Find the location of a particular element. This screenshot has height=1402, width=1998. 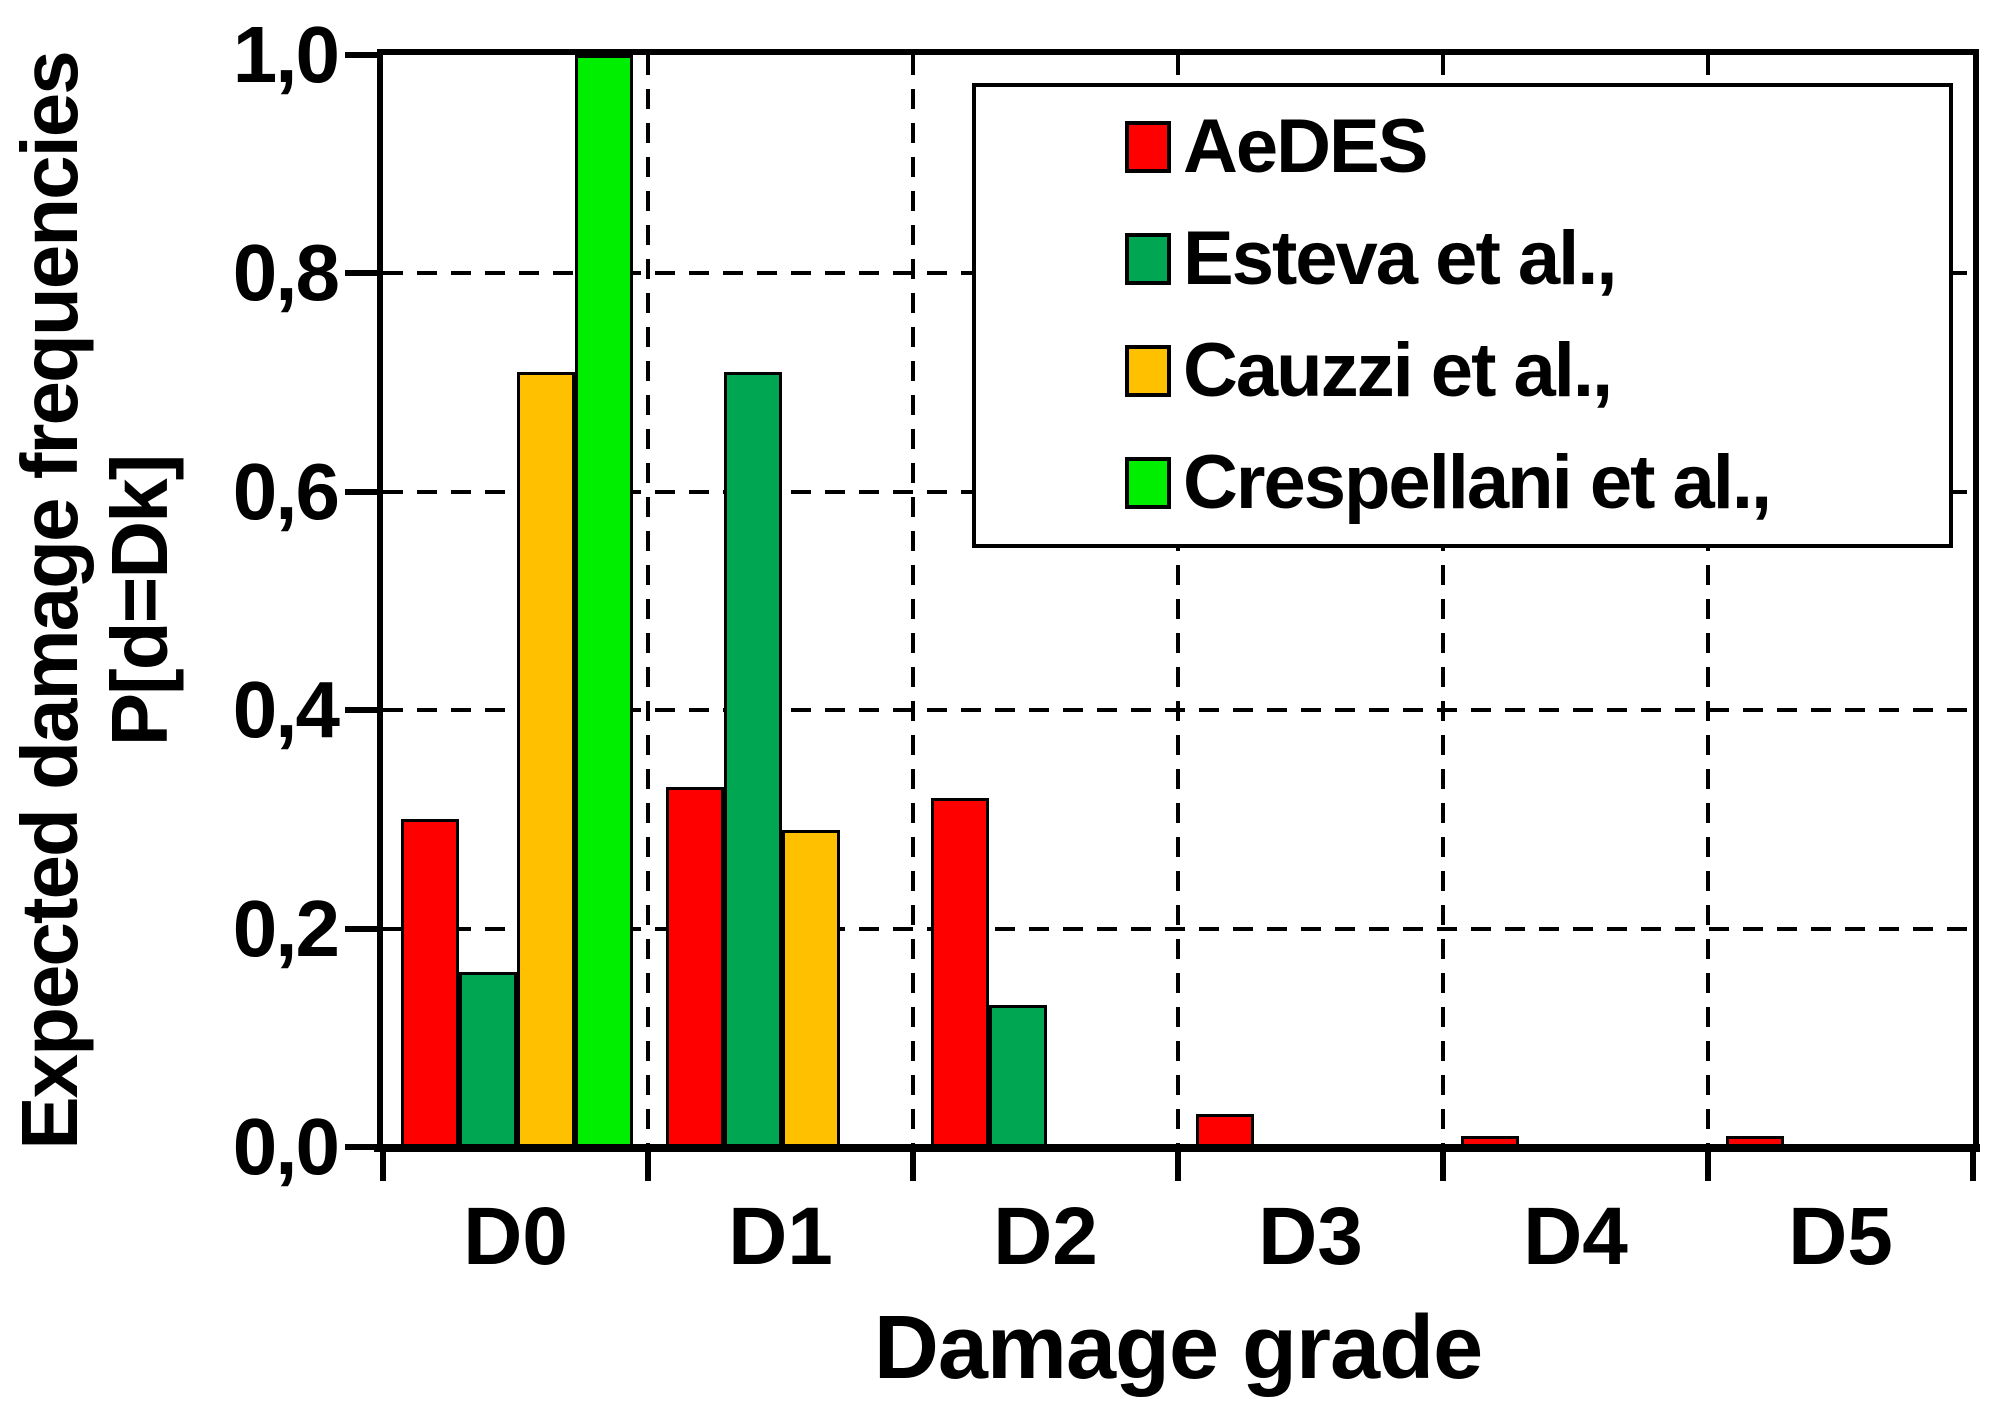

y-tick-label-0,8: 0,8 is located at coordinates (286, 273).